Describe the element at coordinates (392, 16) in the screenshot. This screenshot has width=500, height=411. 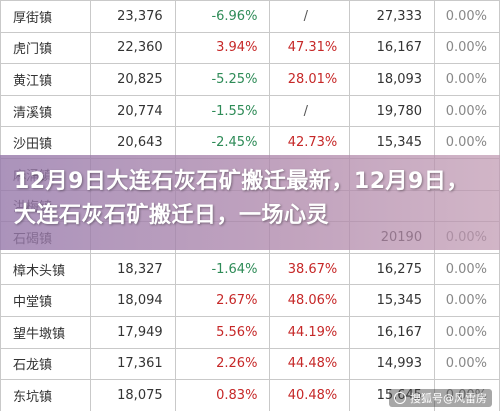
I see `cell-count: 27,333` at that location.